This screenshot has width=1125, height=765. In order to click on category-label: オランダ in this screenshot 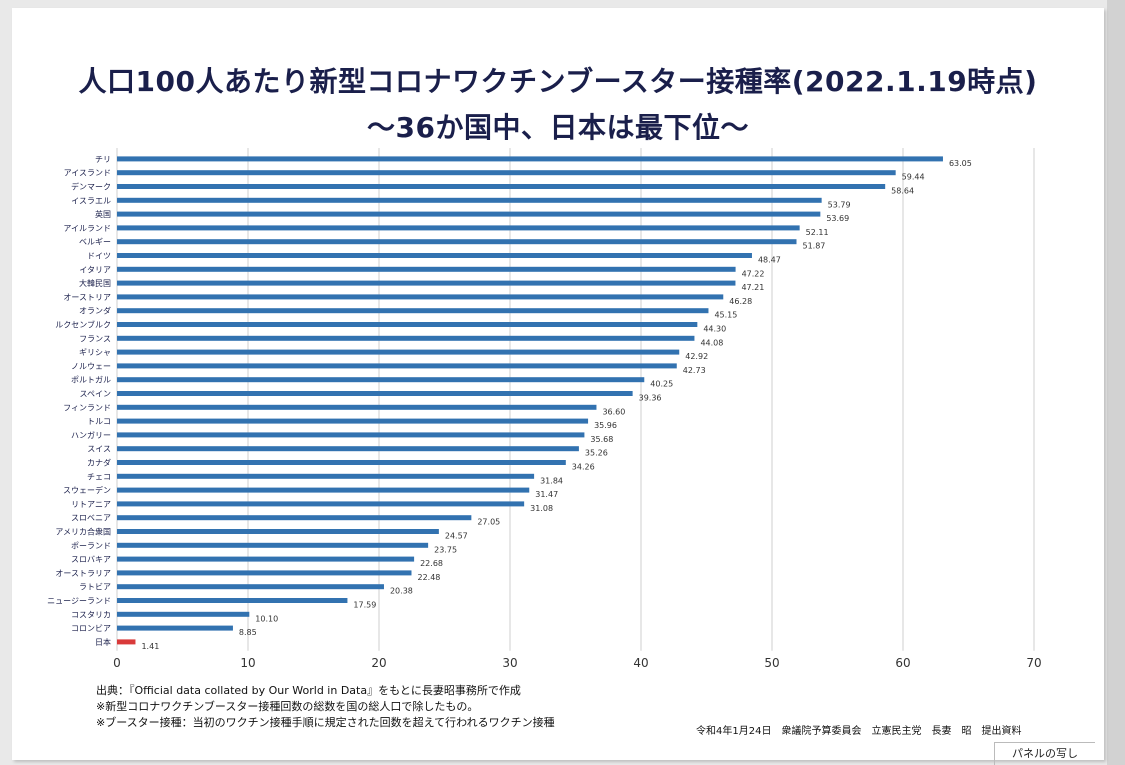, I will do `click(95, 311)`.